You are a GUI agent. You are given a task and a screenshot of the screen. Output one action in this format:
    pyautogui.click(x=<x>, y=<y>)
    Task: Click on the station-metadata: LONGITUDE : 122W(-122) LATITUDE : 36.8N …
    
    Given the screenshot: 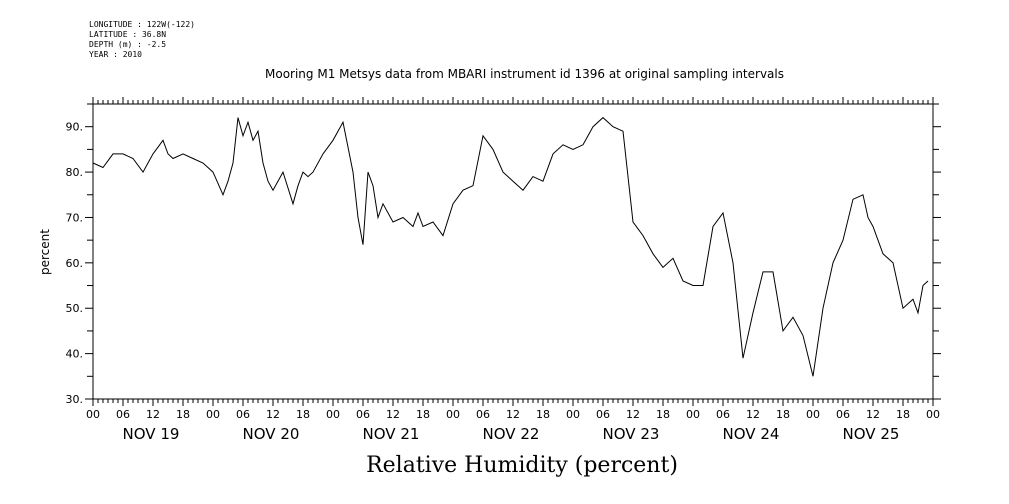 What is the action you would take?
    pyautogui.click(x=142, y=40)
    